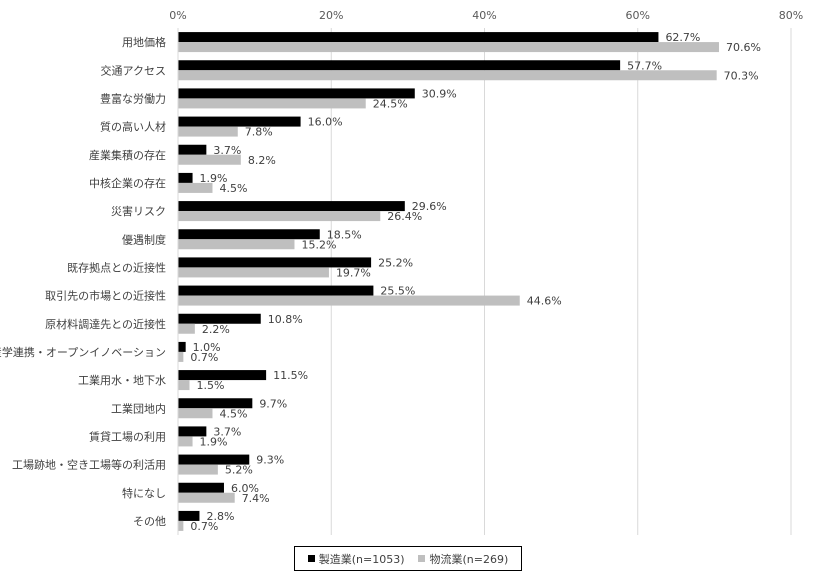 The height and width of the screenshot is (579, 817). What do you see at coordinates (422, 558) in the screenshot?
I see `legend-swatch-logistics` at bounding box center [422, 558].